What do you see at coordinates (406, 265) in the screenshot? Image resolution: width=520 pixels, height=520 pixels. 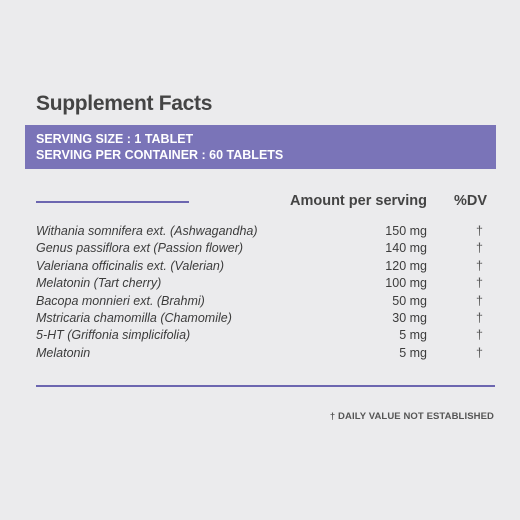 I see `ingredient-amount: 120 mg` at bounding box center [406, 265].